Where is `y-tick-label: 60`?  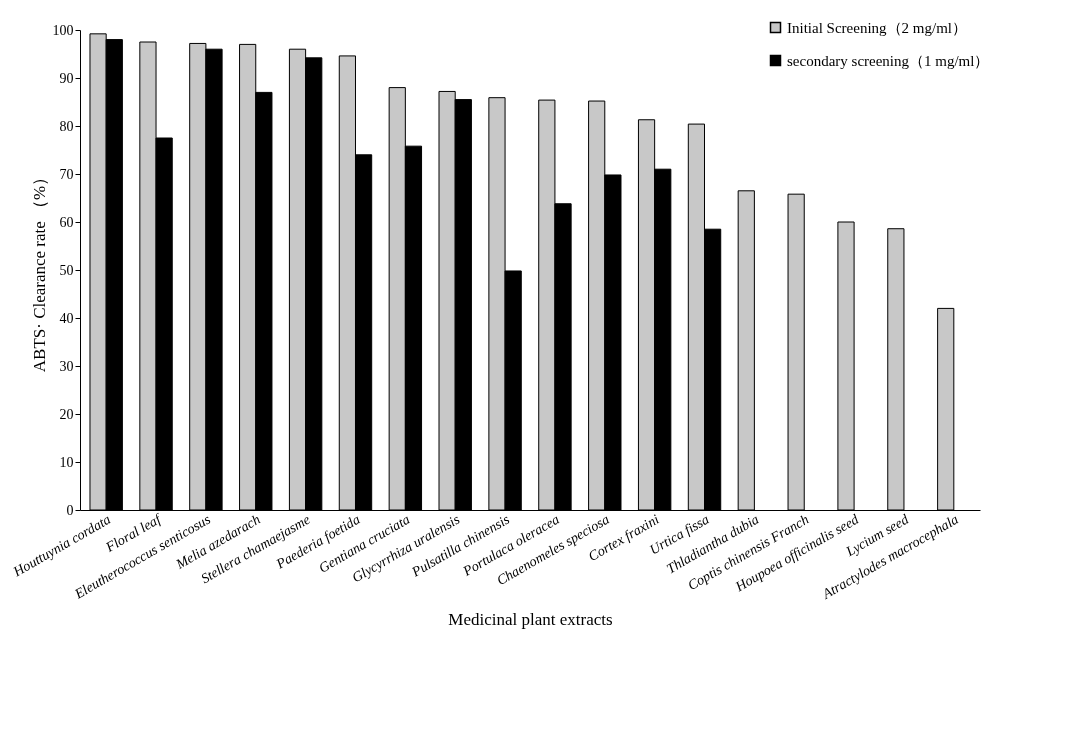 y-tick-label: 60 is located at coordinates (66, 222).